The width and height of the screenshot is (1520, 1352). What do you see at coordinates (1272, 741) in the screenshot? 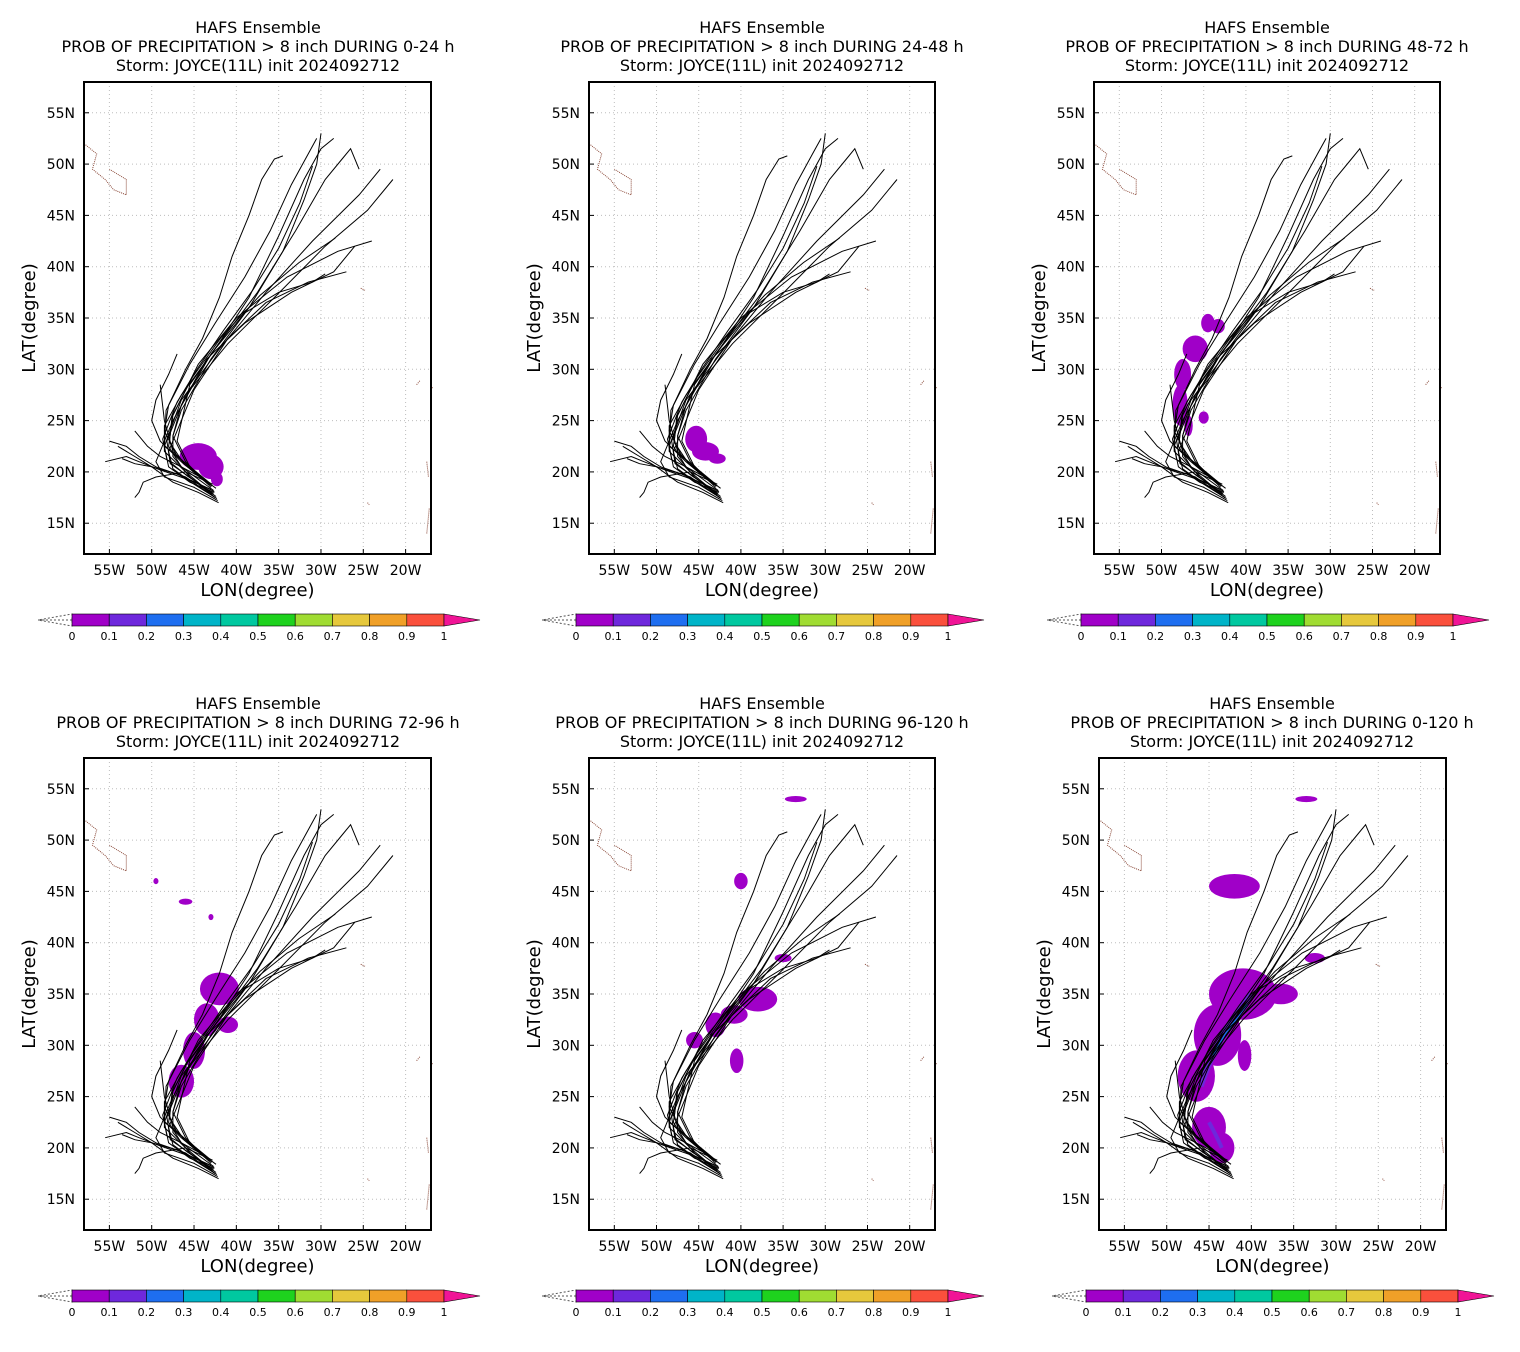
I see `storm-subtitle: Storm: JOYCE(11L) init 2024092712` at bounding box center [1272, 741].